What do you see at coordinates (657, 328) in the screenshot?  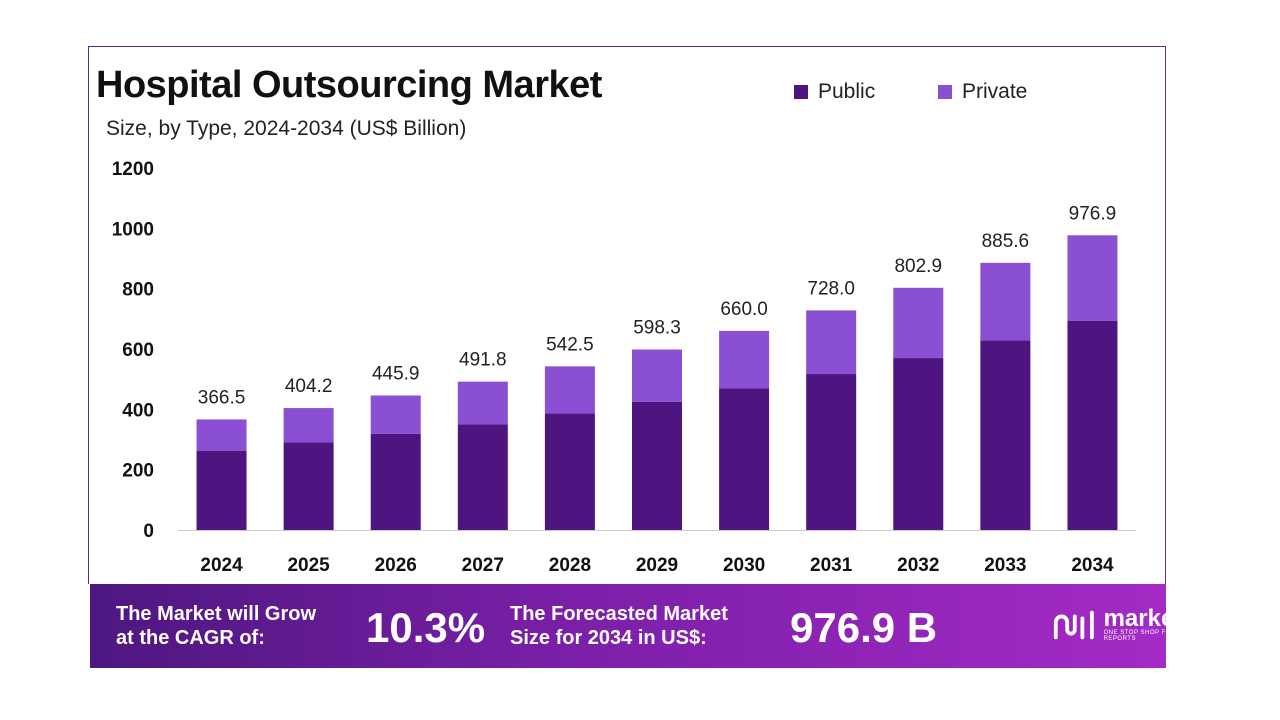 I see `data-label: 598.3` at bounding box center [657, 328].